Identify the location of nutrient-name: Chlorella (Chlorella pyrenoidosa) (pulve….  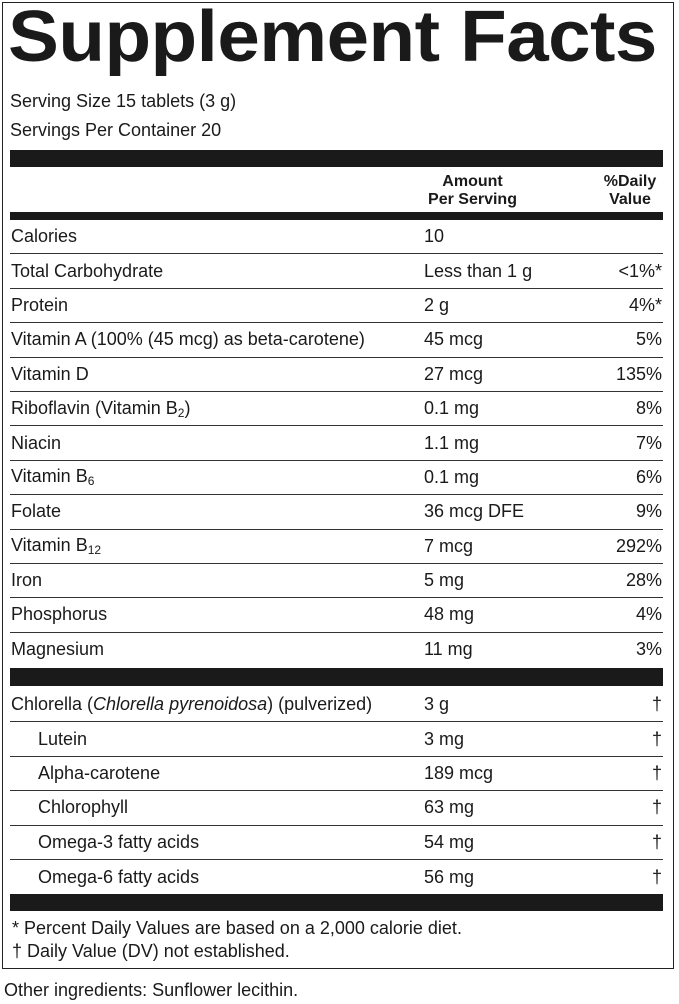
(192, 704).